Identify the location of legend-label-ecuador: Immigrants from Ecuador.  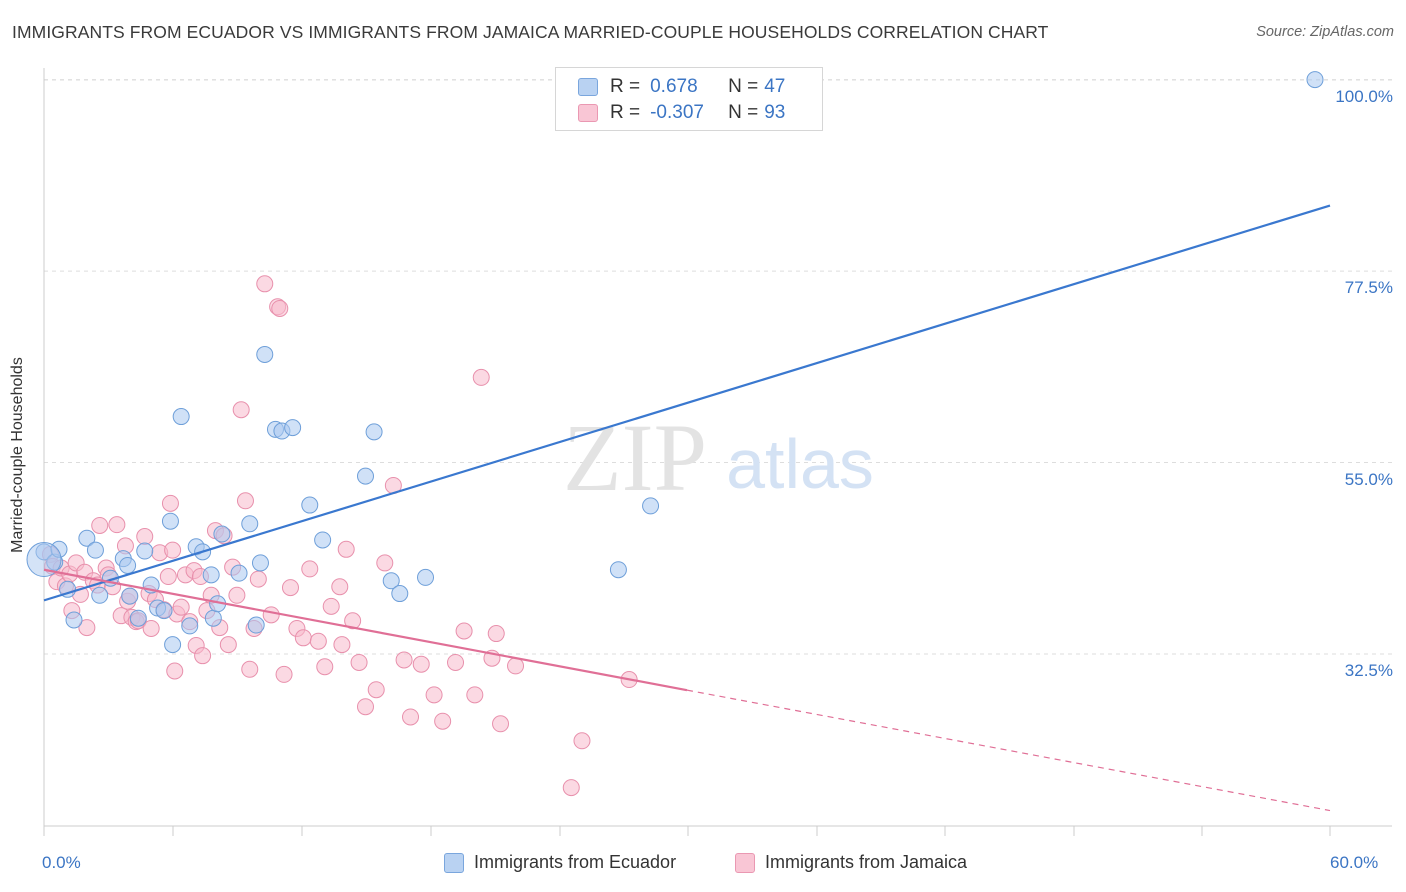
(575, 862).